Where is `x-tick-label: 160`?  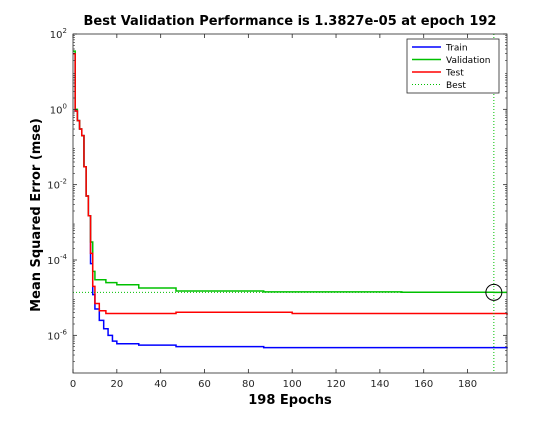 x-tick-label: 160 is located at coordinates (423, 384).